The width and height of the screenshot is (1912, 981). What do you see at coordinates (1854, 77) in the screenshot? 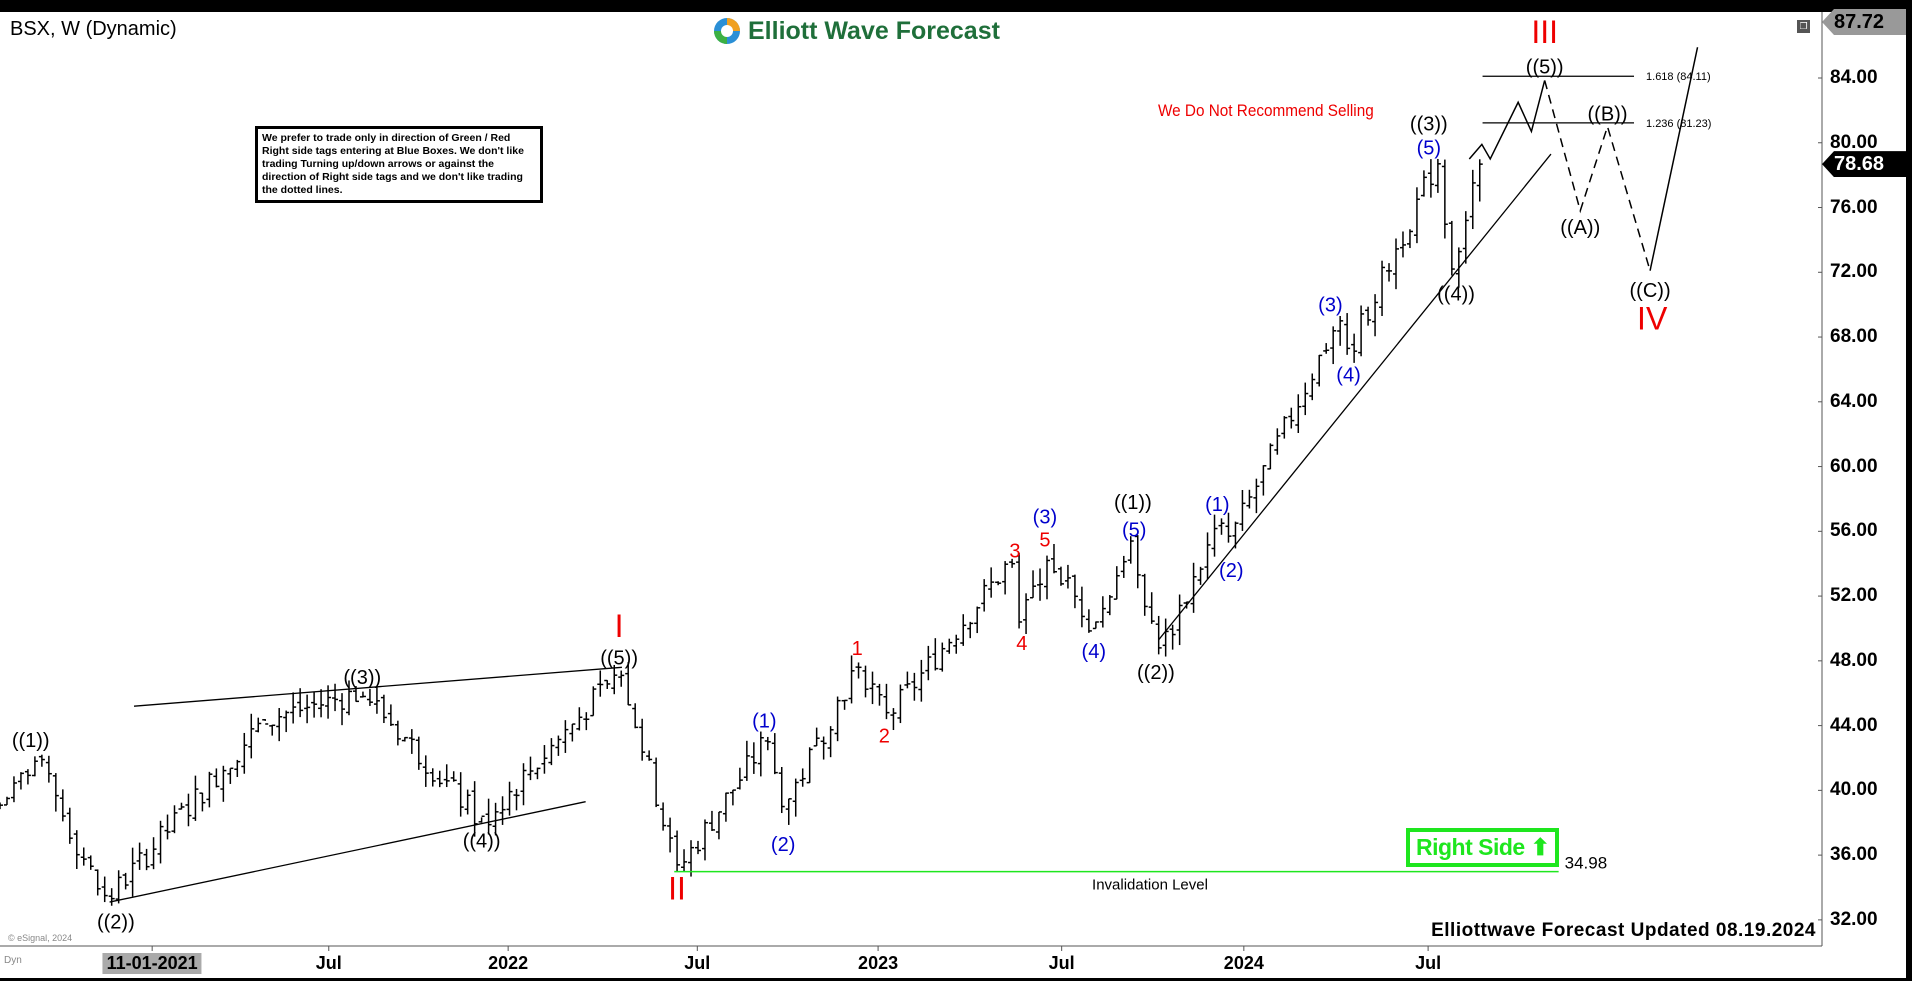
I see `y-tick-label: 84.00` at bounding box center [1854, 77].